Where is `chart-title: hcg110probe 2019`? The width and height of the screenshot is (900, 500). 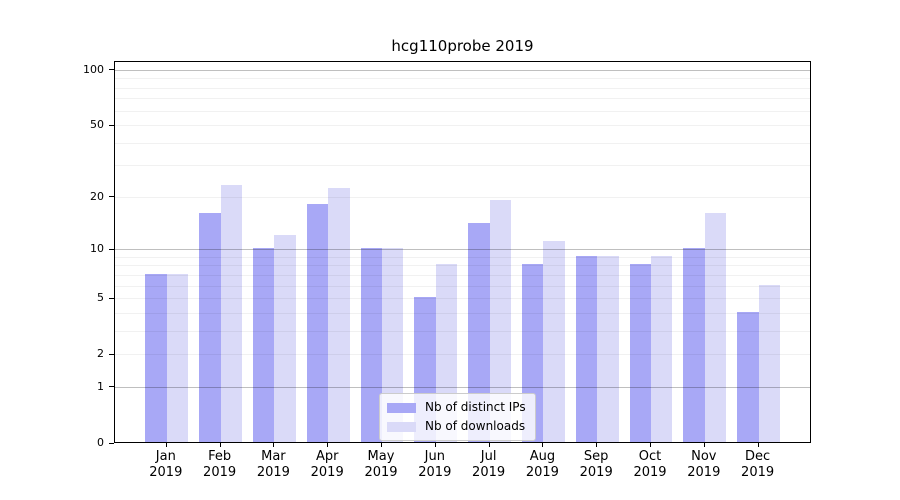 chart-title: hcg110probe 2019 is located at coordinates (462, 46).